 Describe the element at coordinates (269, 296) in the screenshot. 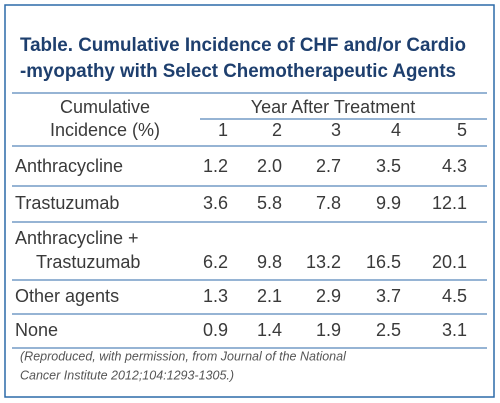

I see `cell-value: 2.1` at that location.